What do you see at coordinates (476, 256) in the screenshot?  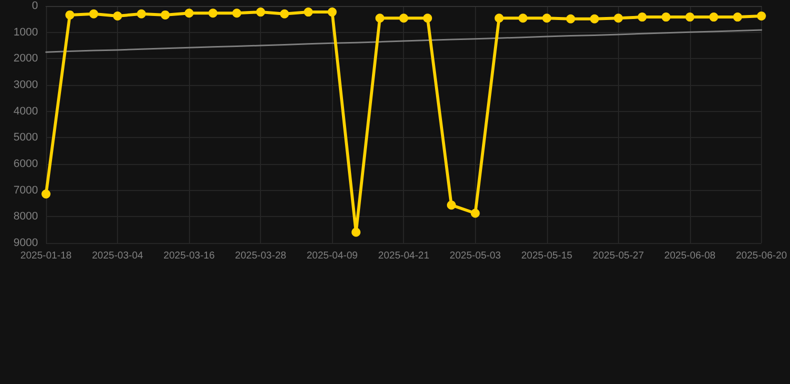 I see `x-tick-label: 2025-05-03` at bounding box center [476, 256].